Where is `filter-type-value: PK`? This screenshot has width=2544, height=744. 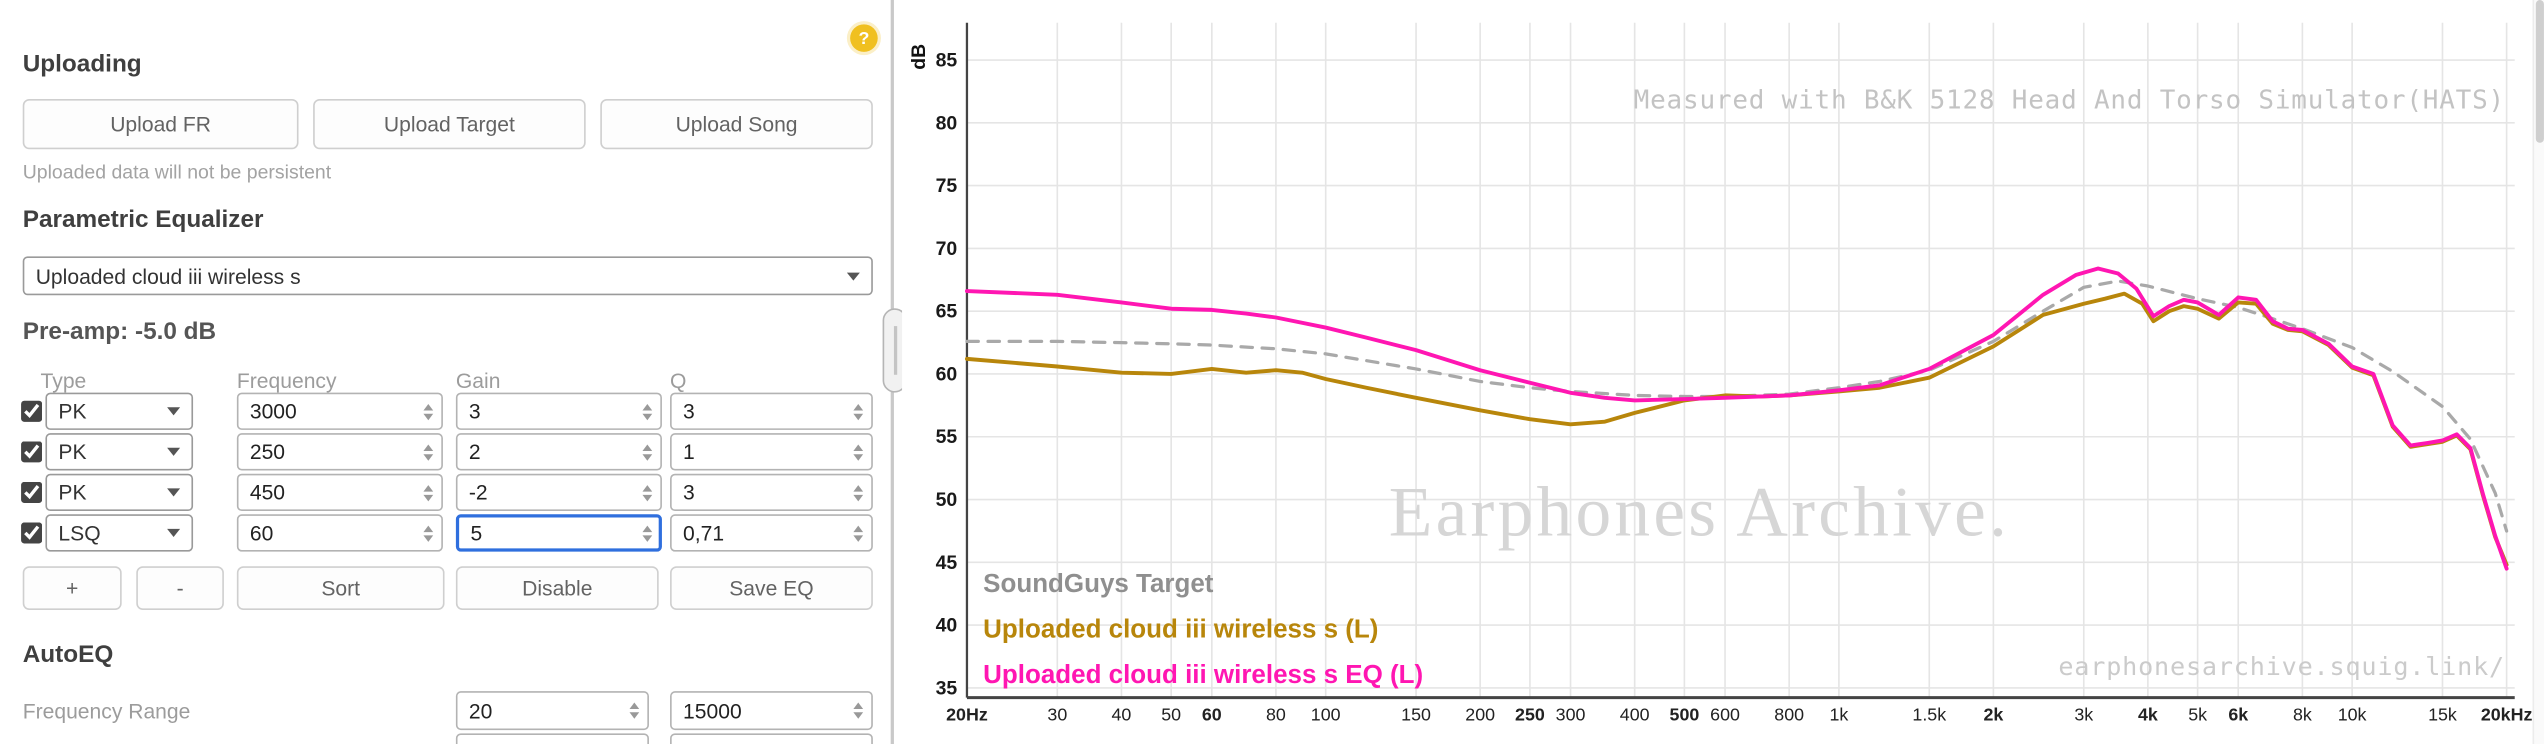 filter-type-value: PK is located at coordinates (72, 492).